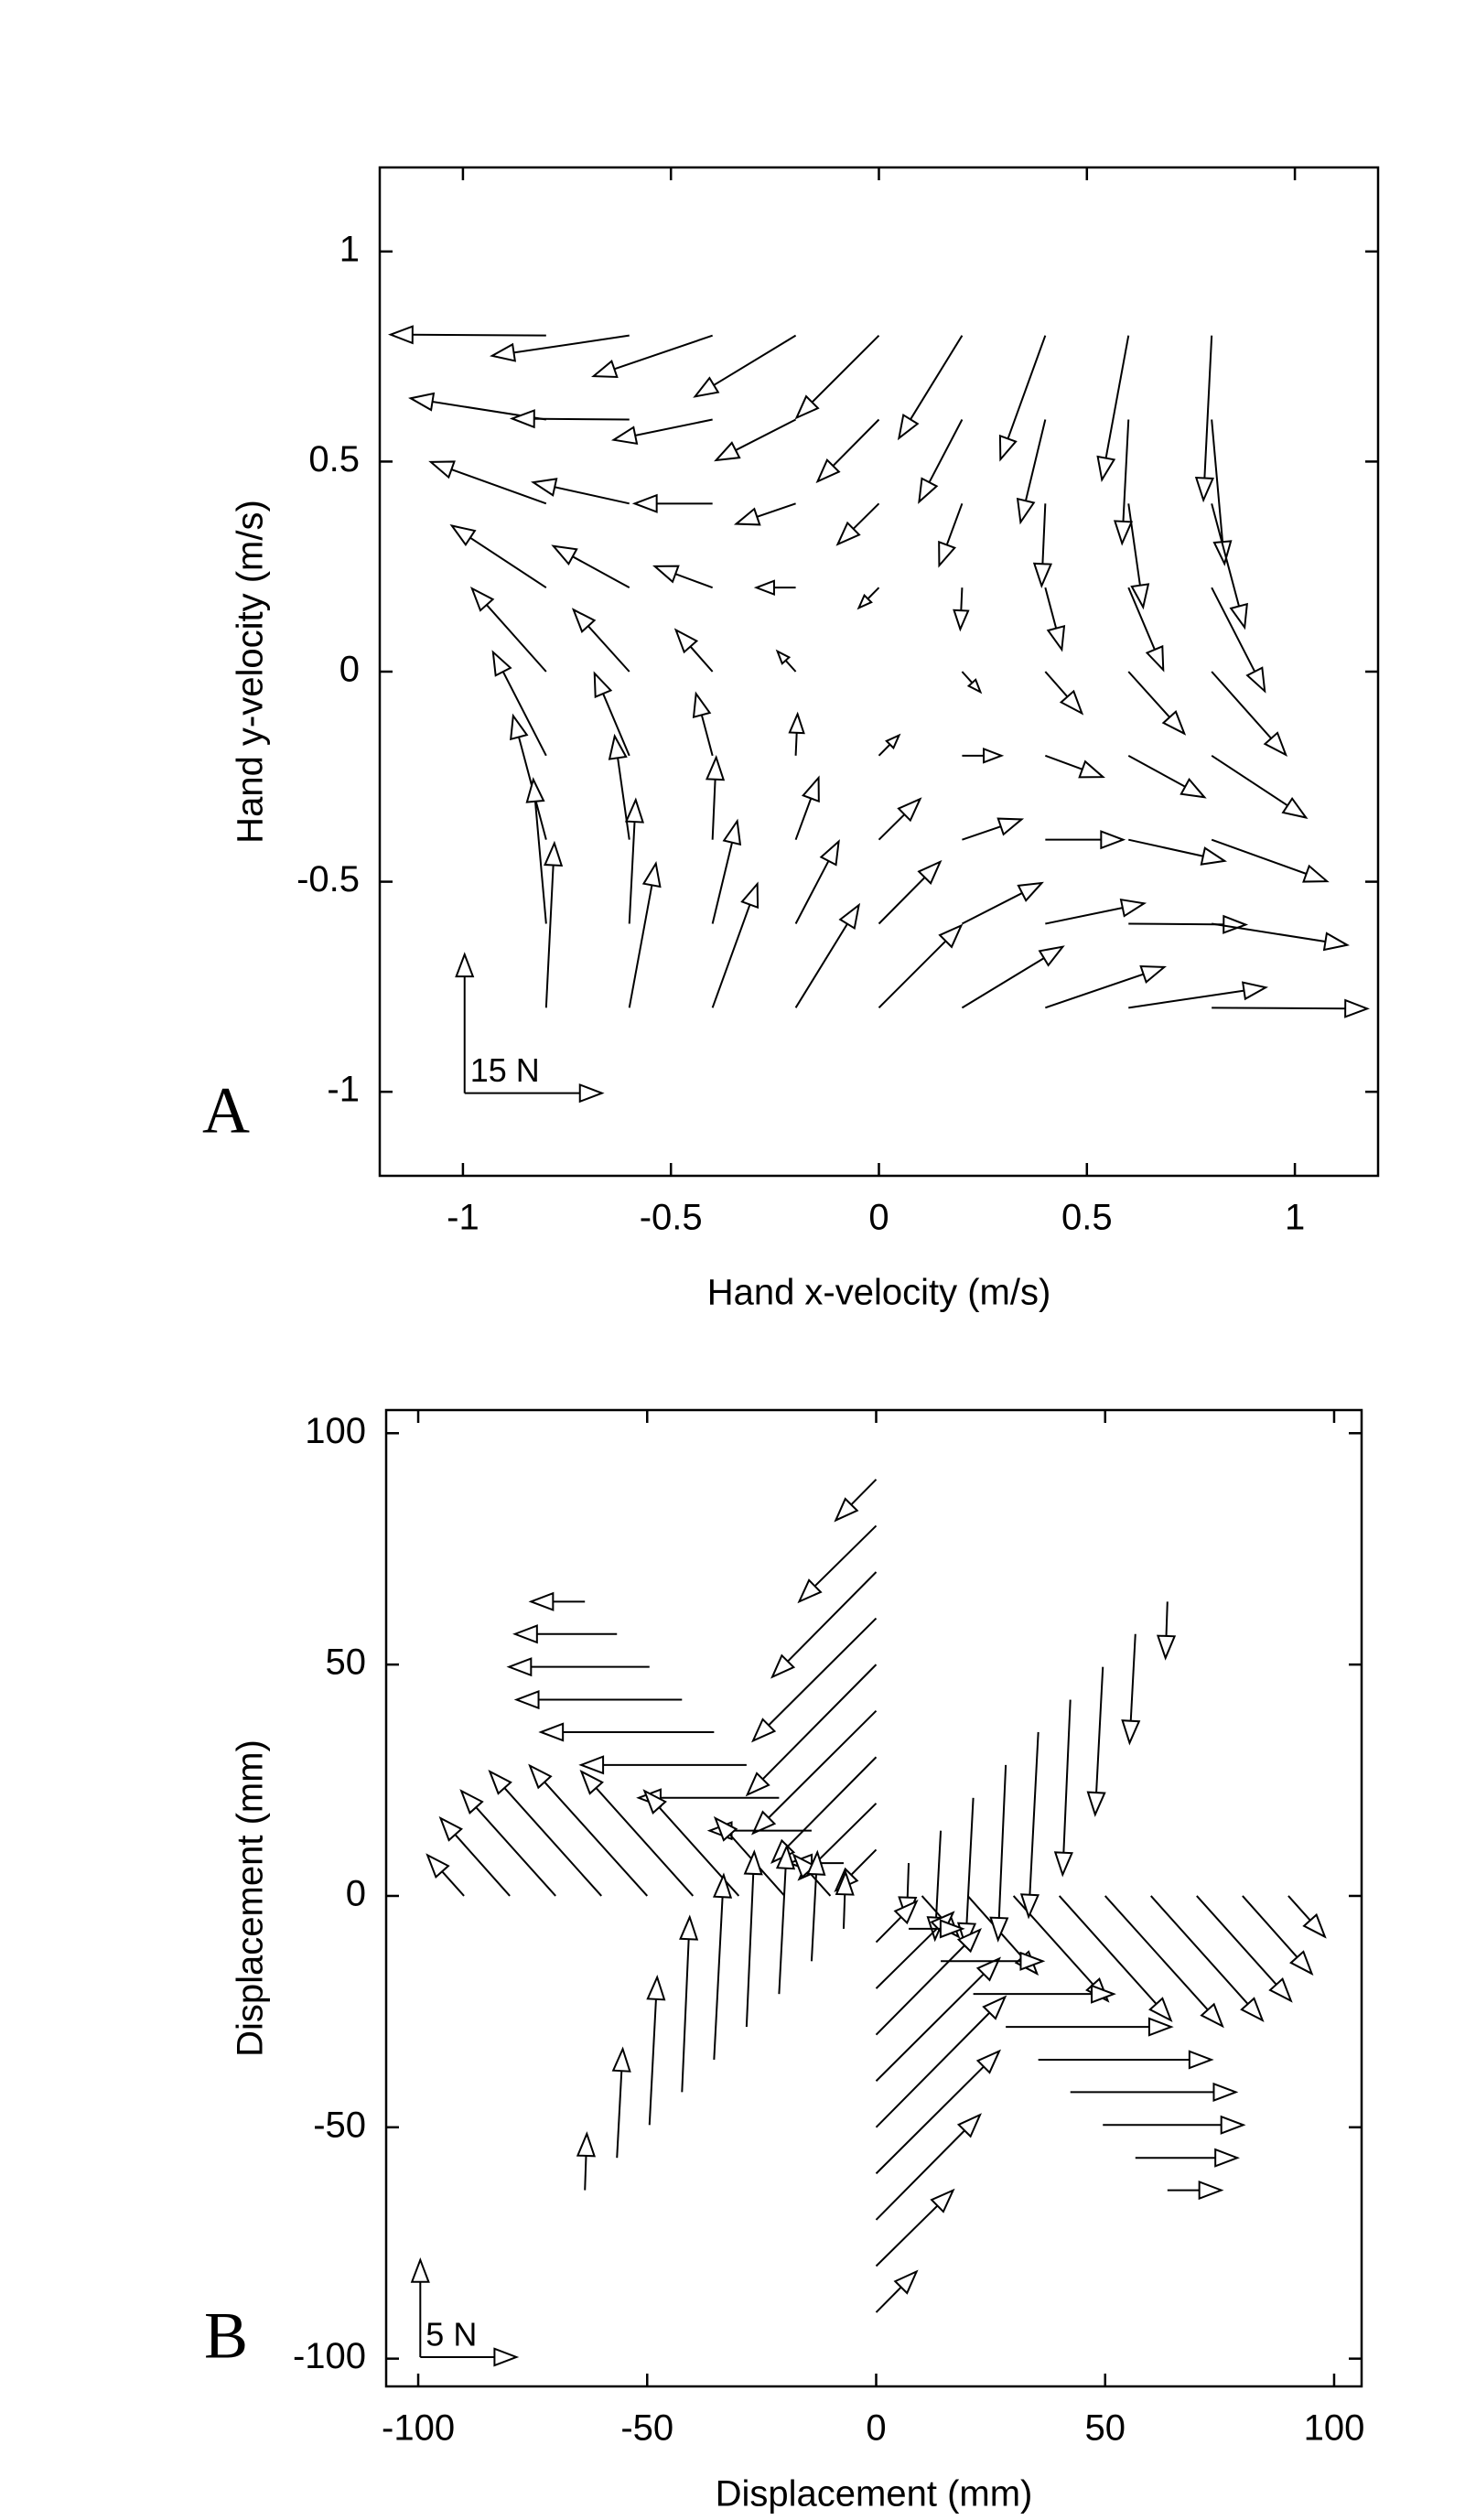 The width and height of the screenshot is (1465, 2520). What do you see at coordinates (463, 1218) in the screenshot?
I see `x-tick-label: -1` at bounding box center [463, 1218].